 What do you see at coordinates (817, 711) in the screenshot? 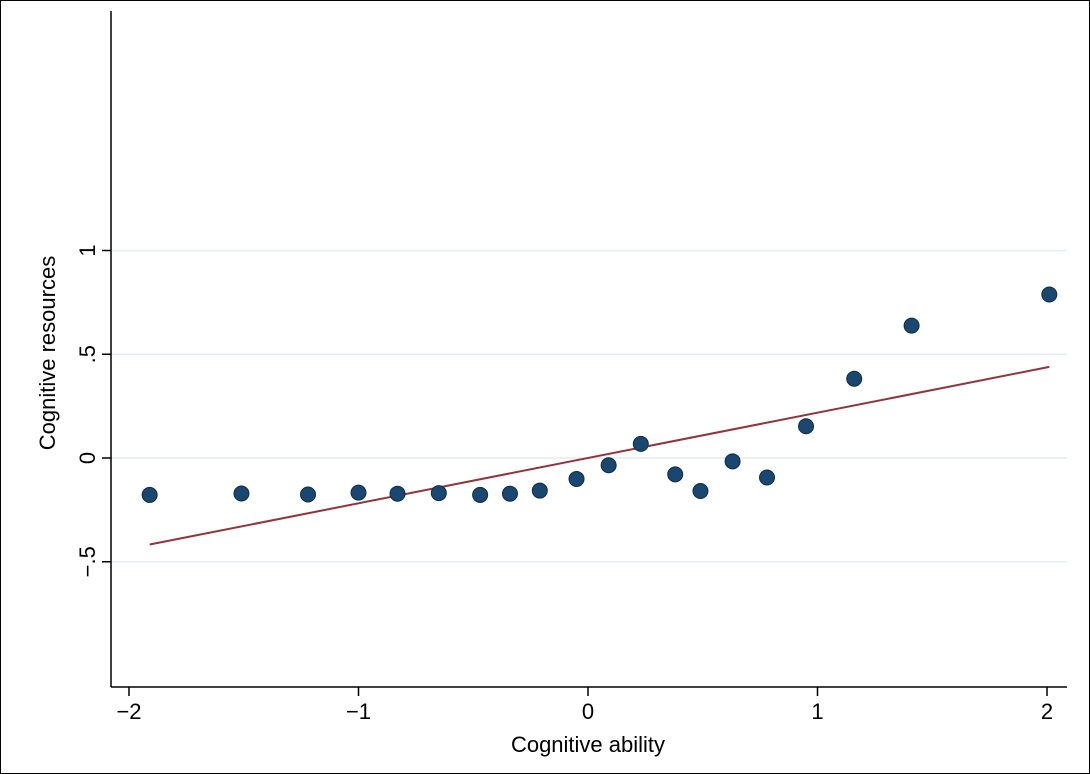
I see `x-tick-label-3: 1` at bounding box center [817, 711].